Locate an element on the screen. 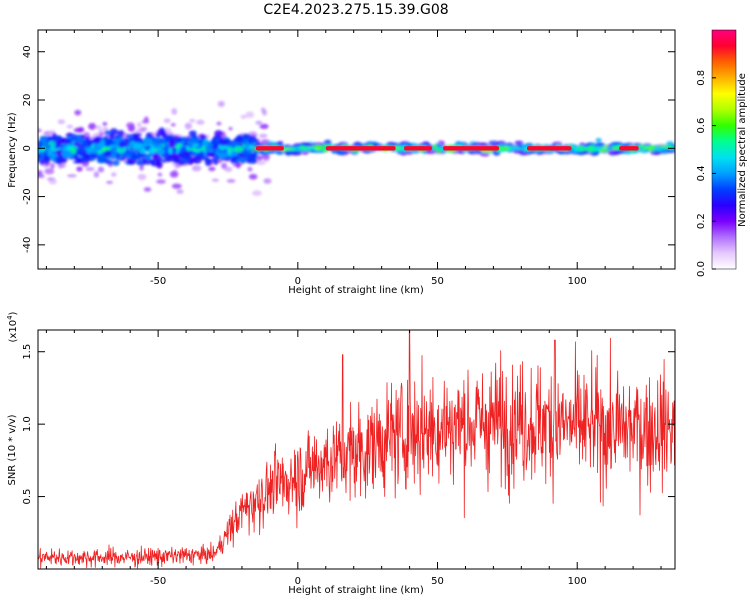  y-tick-label: -20 is located at coordinates (27, 196).